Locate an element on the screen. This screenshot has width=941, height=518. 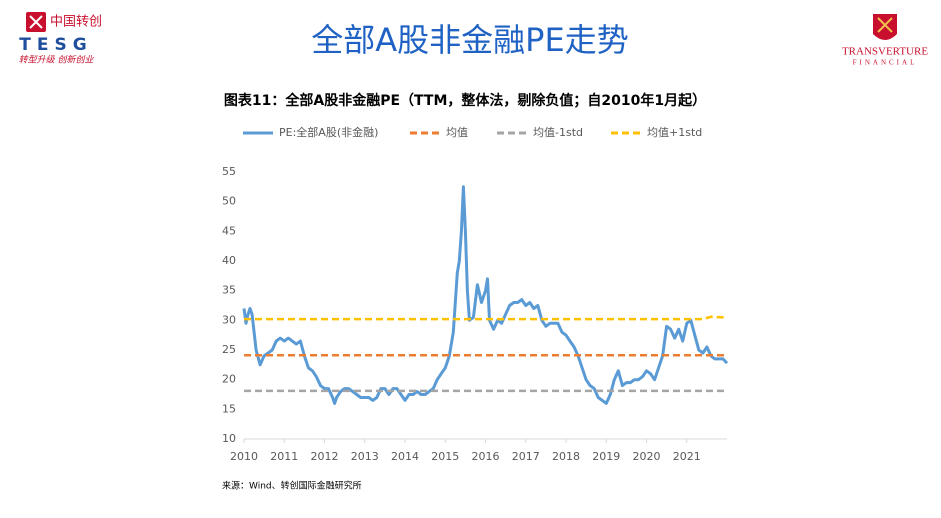
partner-shield is located at coordinates (885, 27).